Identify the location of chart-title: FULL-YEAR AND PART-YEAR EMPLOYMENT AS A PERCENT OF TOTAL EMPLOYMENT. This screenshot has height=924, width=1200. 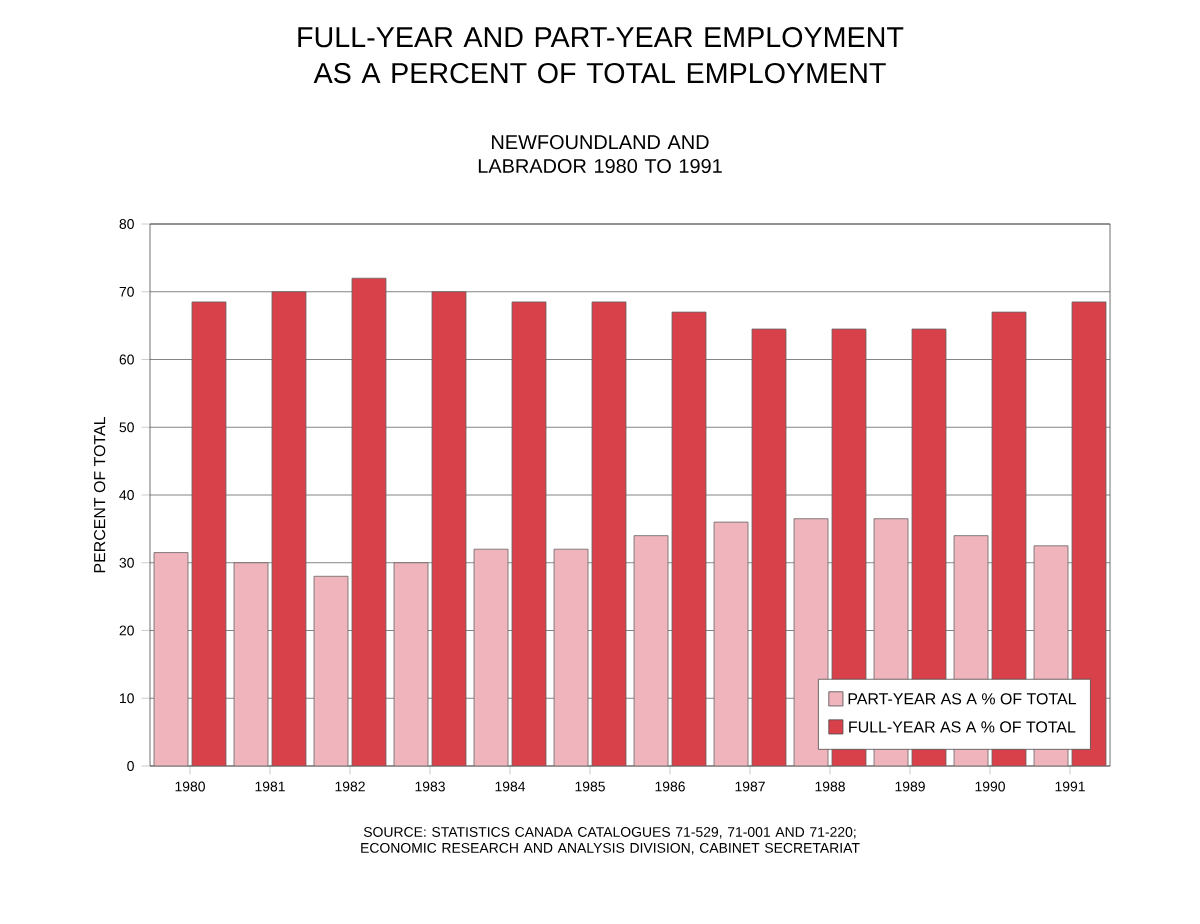
(601, 55).